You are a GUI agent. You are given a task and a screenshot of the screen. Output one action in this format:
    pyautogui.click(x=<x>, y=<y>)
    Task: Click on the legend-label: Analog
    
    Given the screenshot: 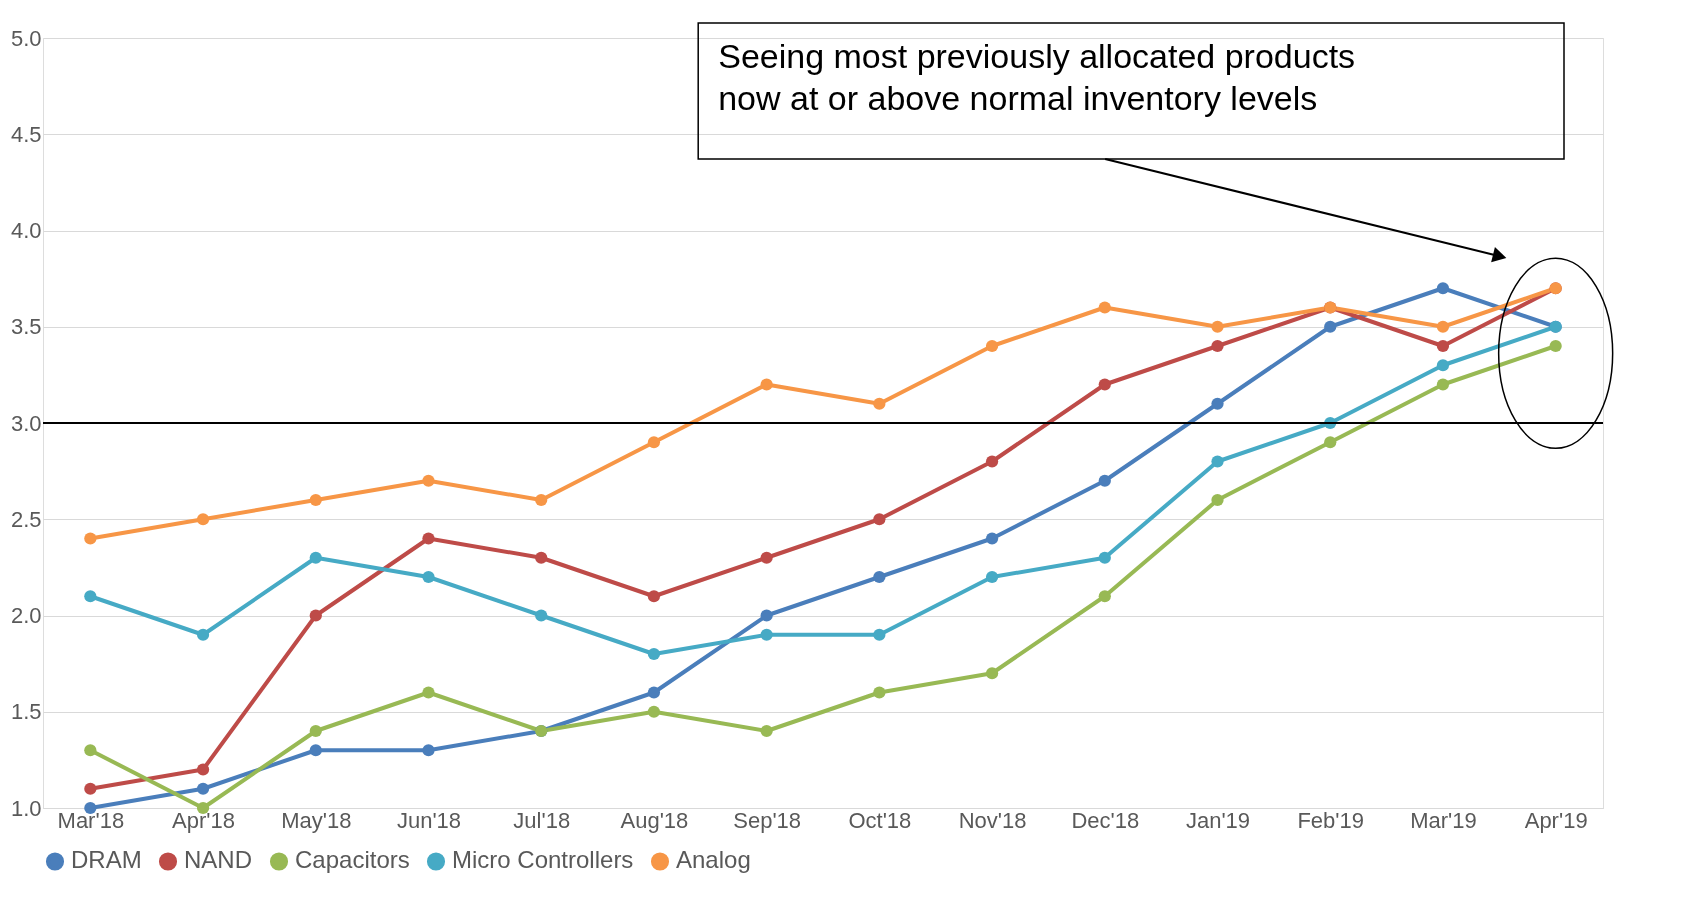 What is the action you would take?
    pyautogui.click(x=713, y=860)
    